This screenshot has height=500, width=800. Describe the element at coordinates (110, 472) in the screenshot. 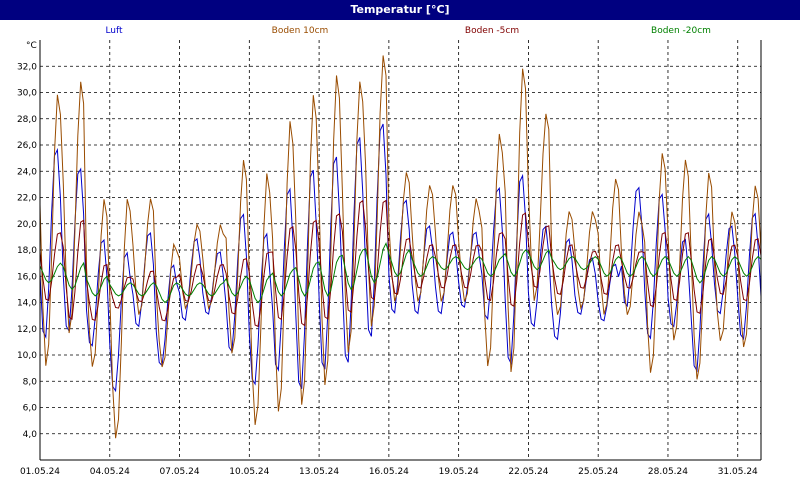

I see `x-tick-label: 04.05.24` at that location.